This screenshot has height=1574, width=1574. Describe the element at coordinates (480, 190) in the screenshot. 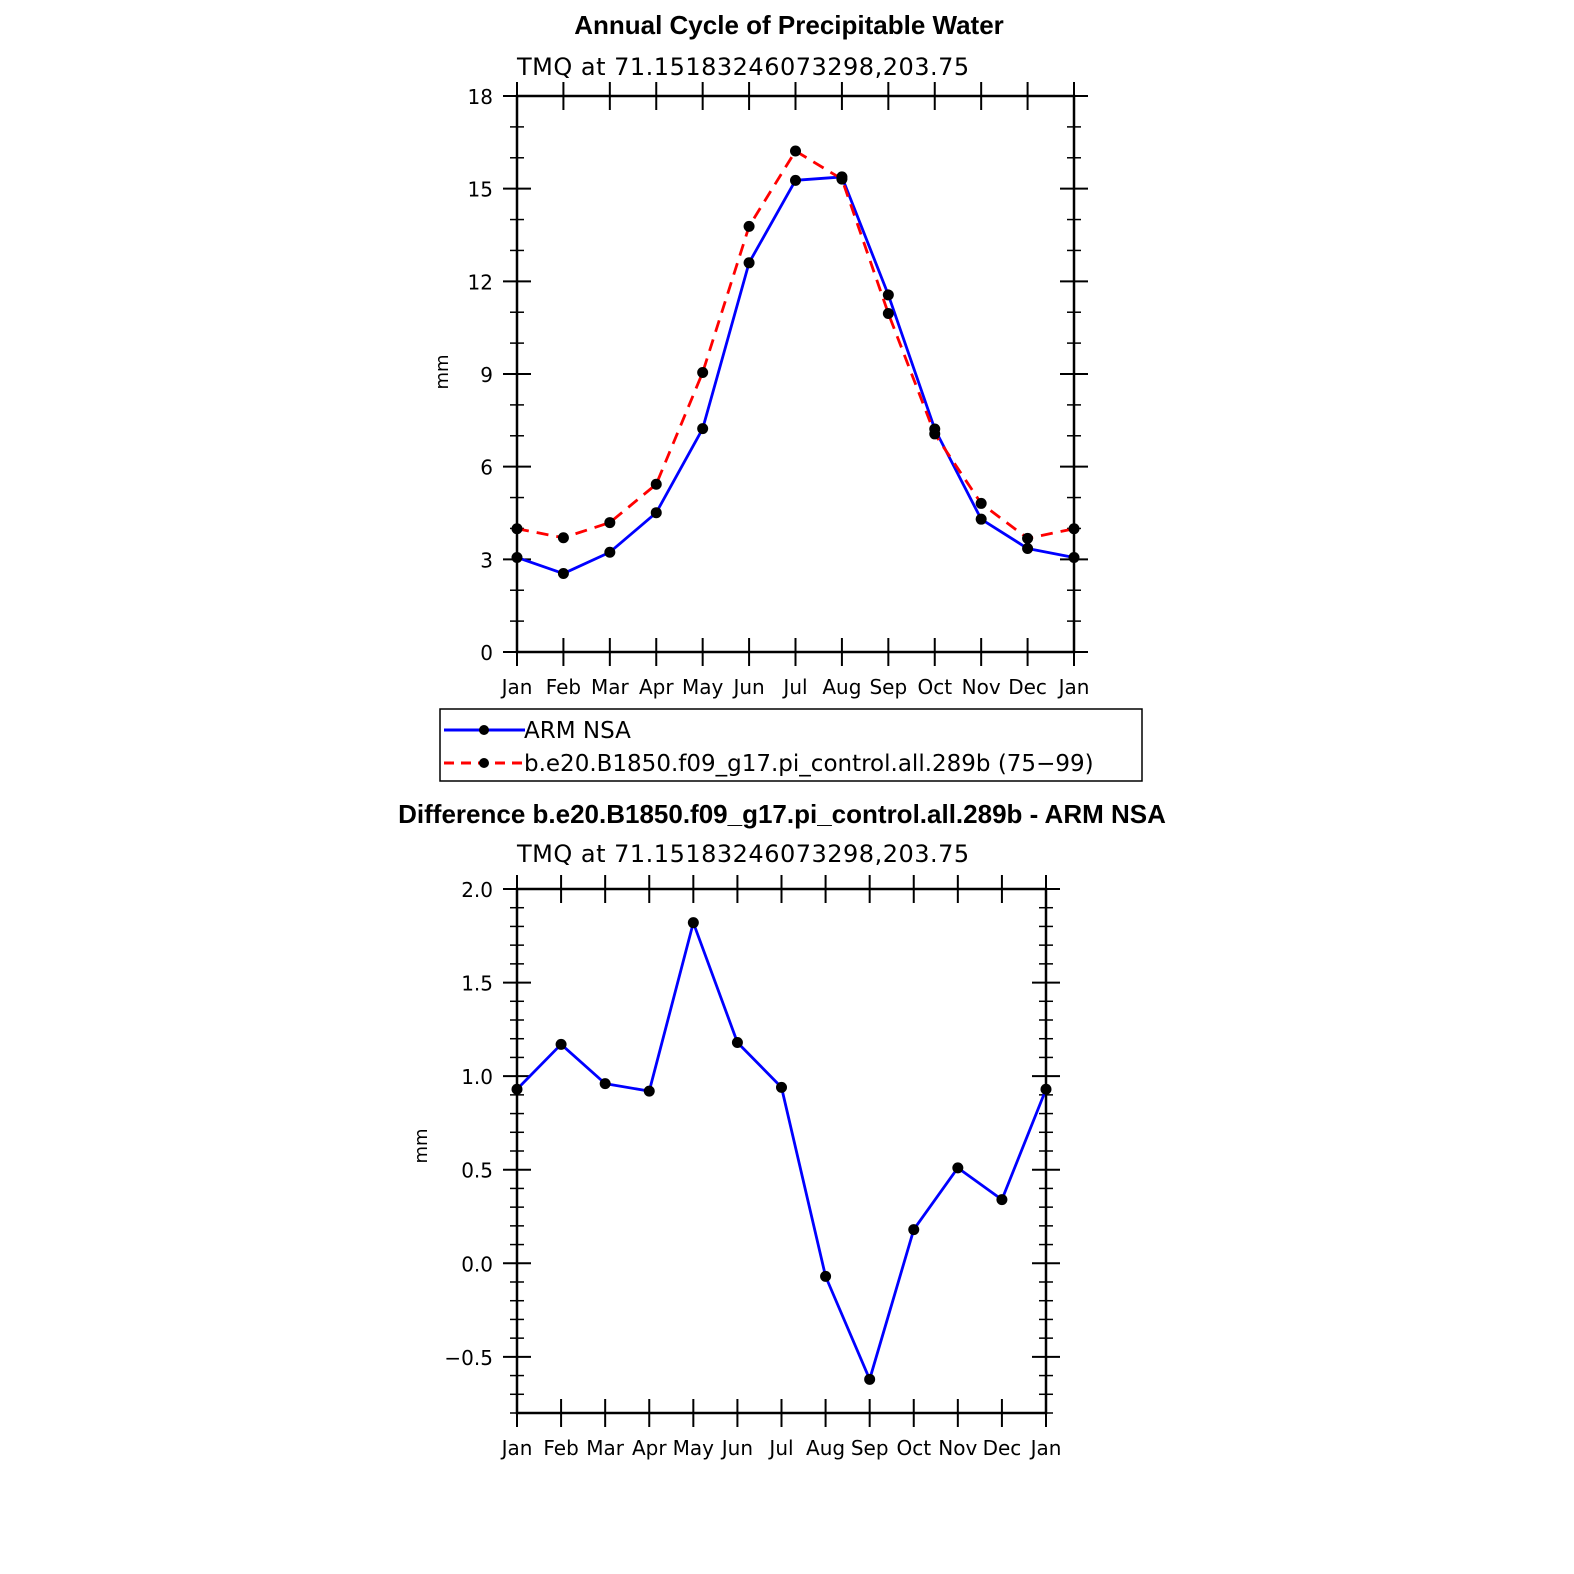

I see `chart1-ytick-label: 15` at that location.